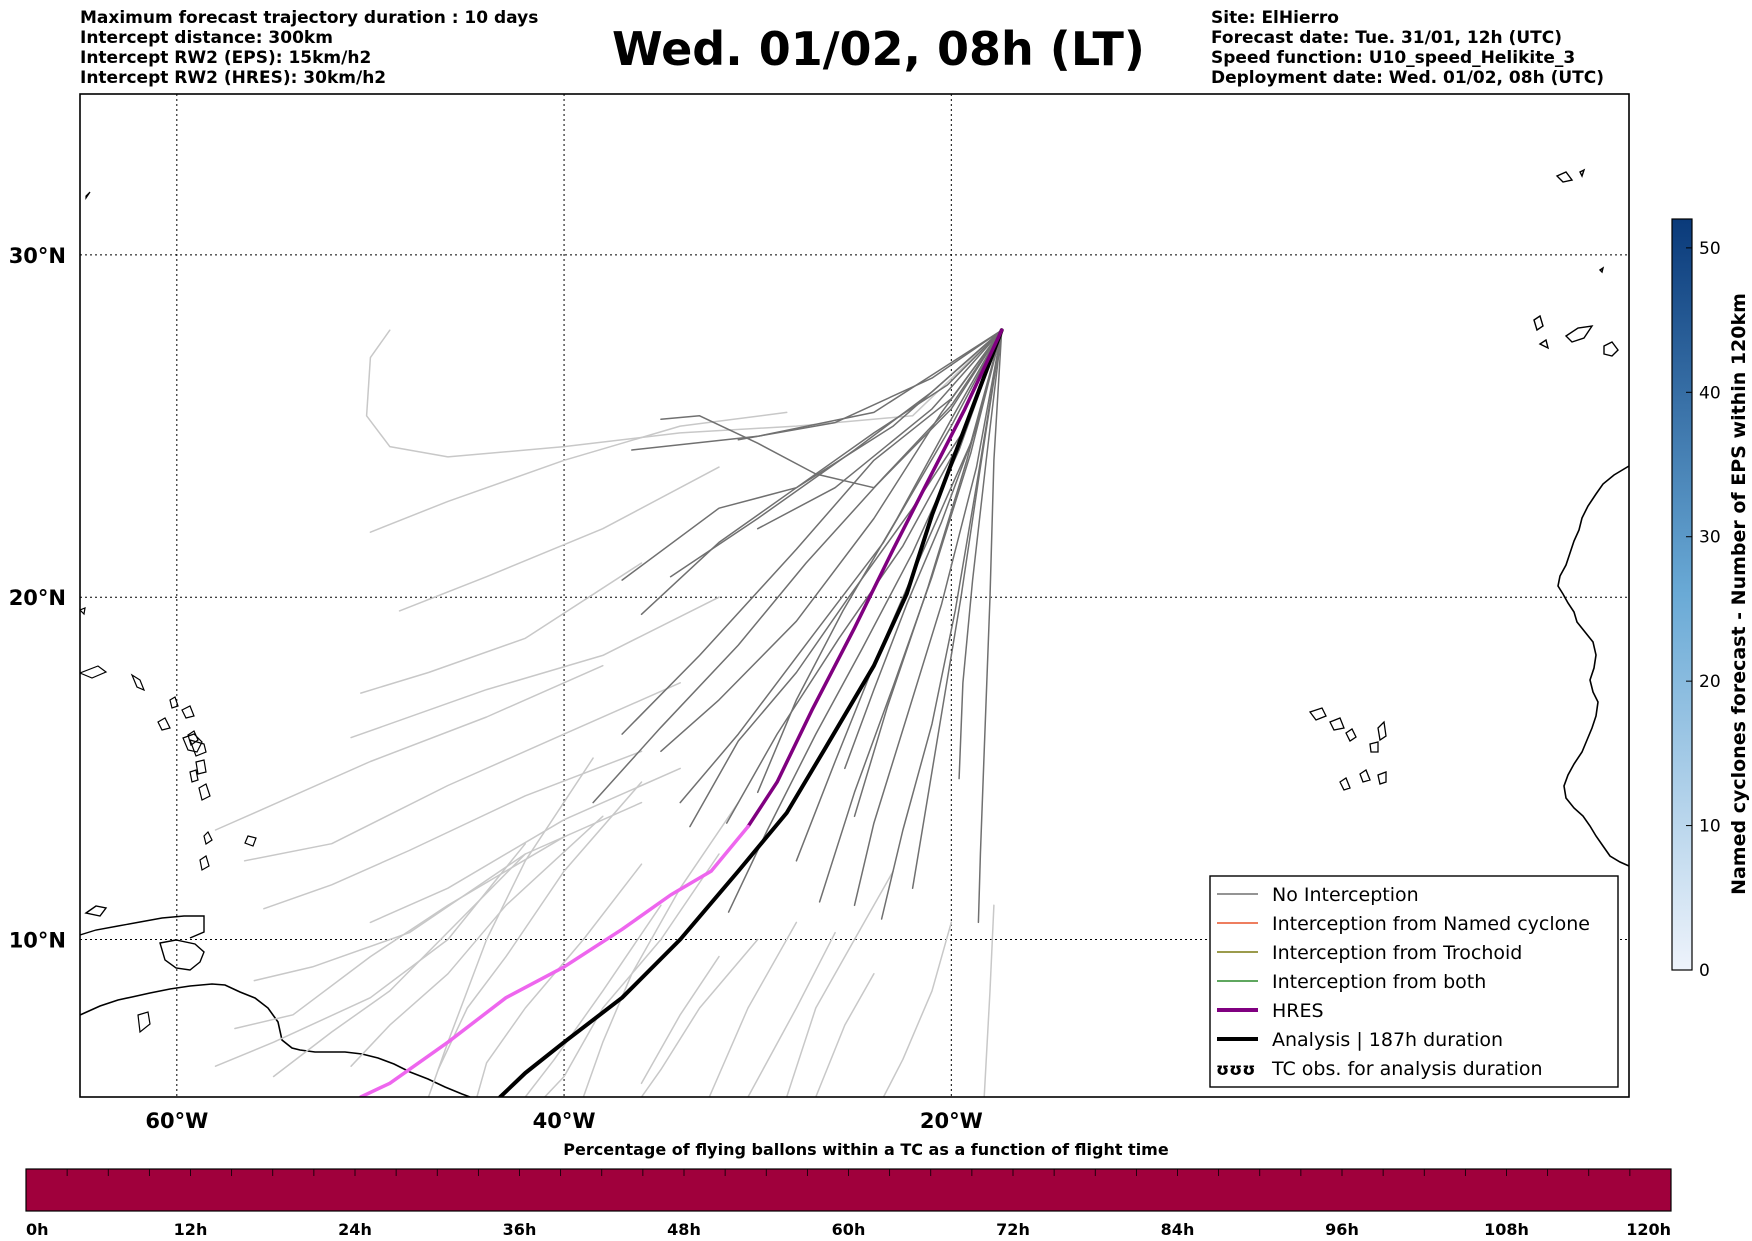  Describe the element at coordinates (951, 1121) in the screenshot. I see `longitude-label: 20°W` at that location.